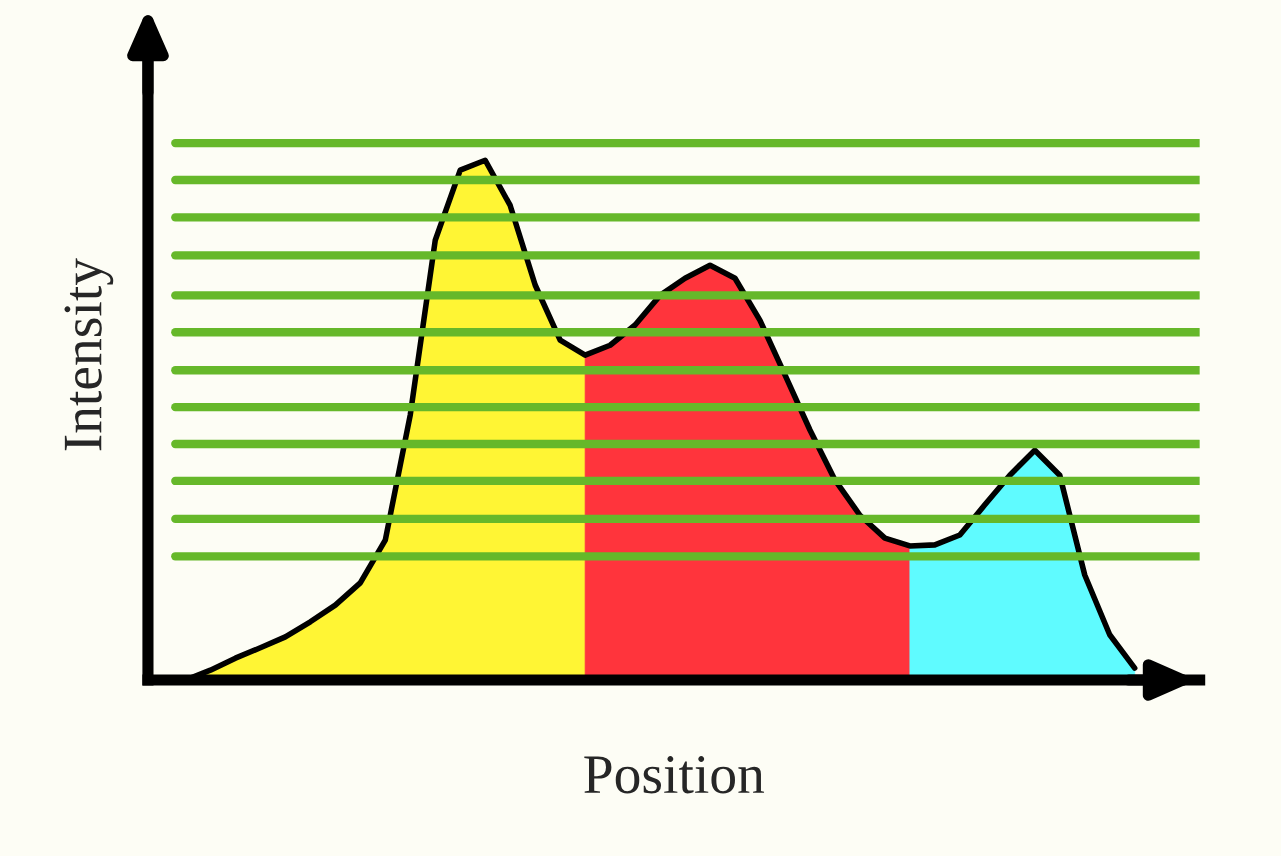 The image size is (1281, 856). Describe the element at coordinates (89, 354) in the screenshot. I see `y-axis-title: Intensity` at that location.